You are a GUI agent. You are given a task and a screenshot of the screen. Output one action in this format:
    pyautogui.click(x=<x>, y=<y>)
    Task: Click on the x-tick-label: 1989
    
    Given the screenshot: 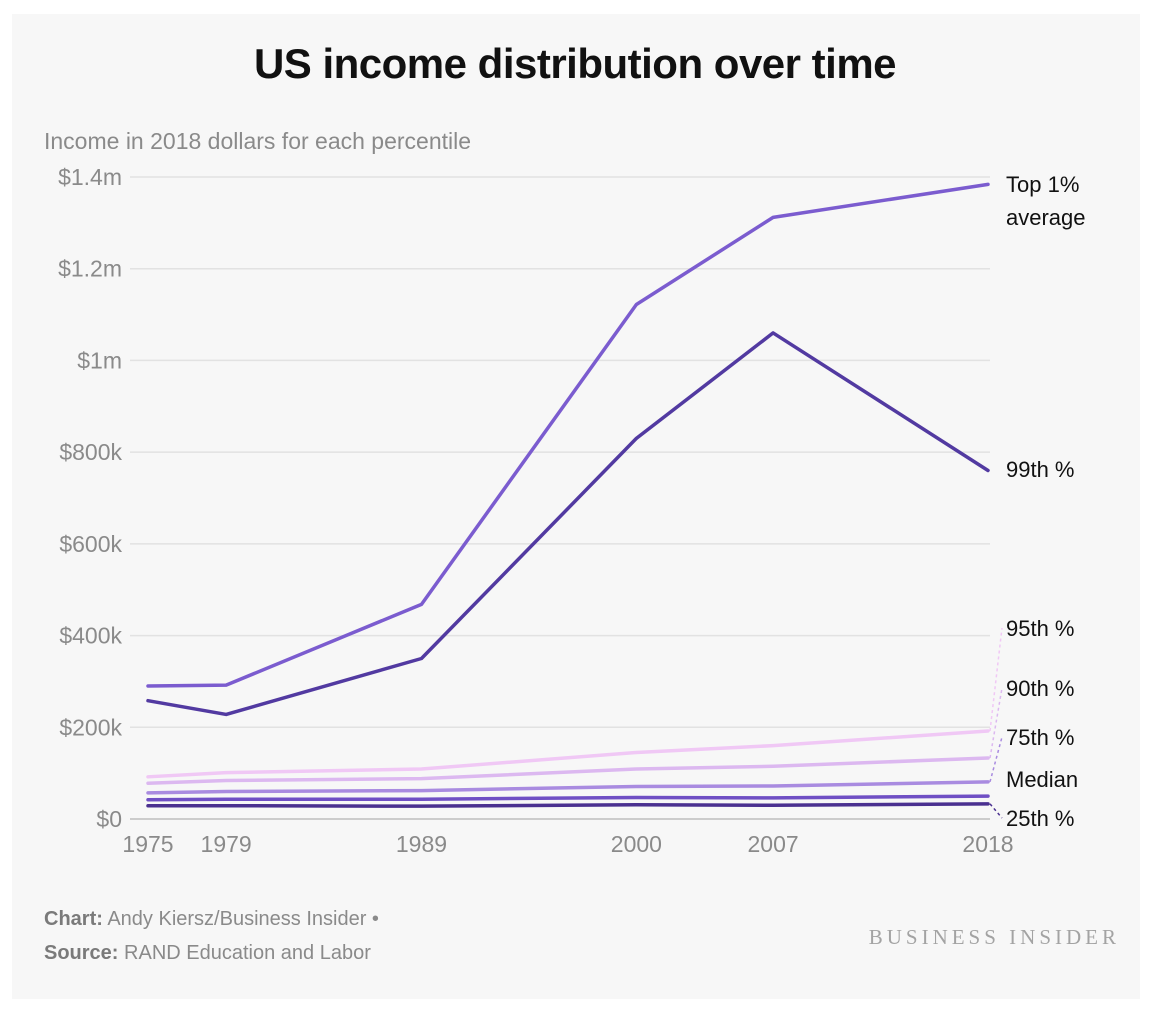 What is the action you would take?
    pyautogui.click(x=421, y=844)
    